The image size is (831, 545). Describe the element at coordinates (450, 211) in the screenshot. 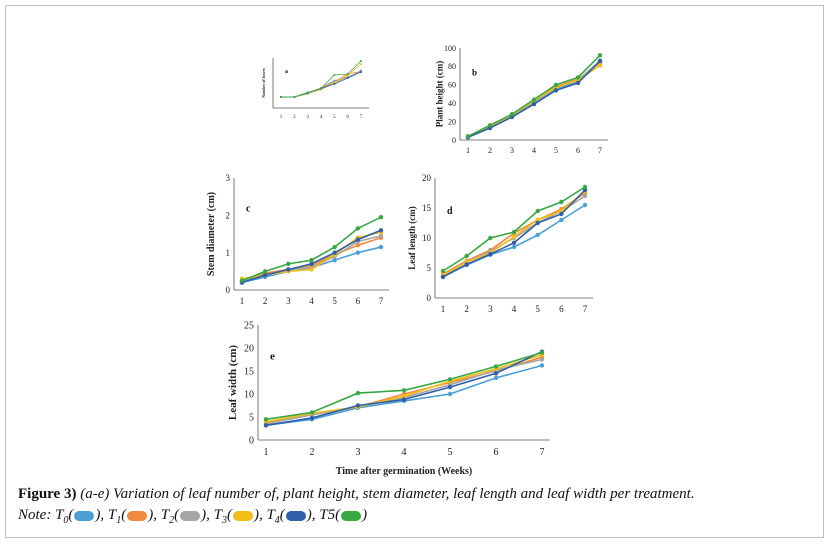

I see `panel-label: d` at that location.